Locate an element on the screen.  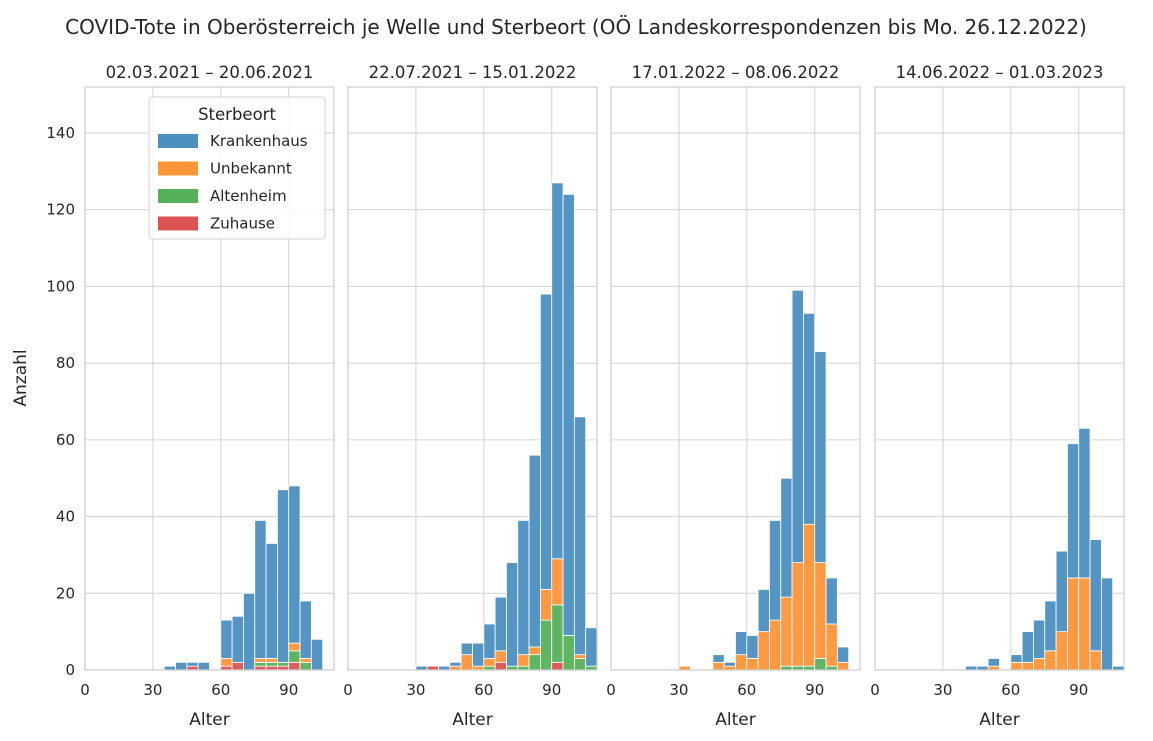
legend-box is located at coordinates (237, 168).